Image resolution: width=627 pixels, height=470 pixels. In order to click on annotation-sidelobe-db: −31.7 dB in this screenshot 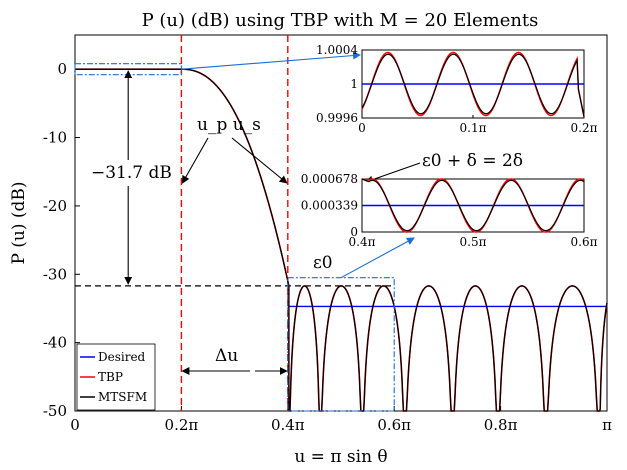, I will do `click(131, 173)`.